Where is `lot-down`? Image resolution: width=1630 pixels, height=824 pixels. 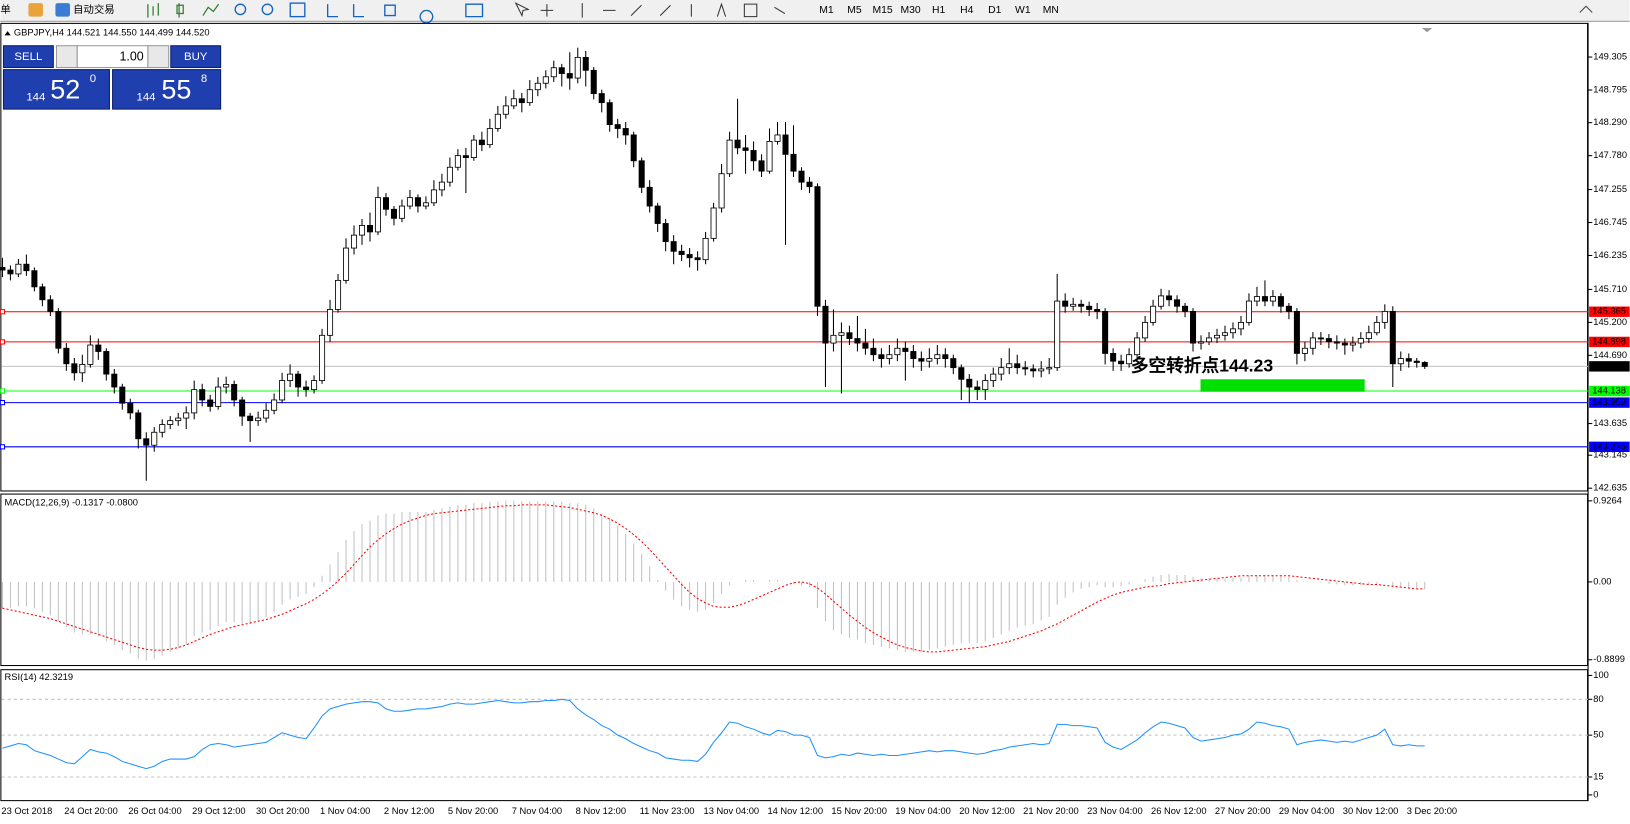
lot-down is located at coordinates (66, 57).